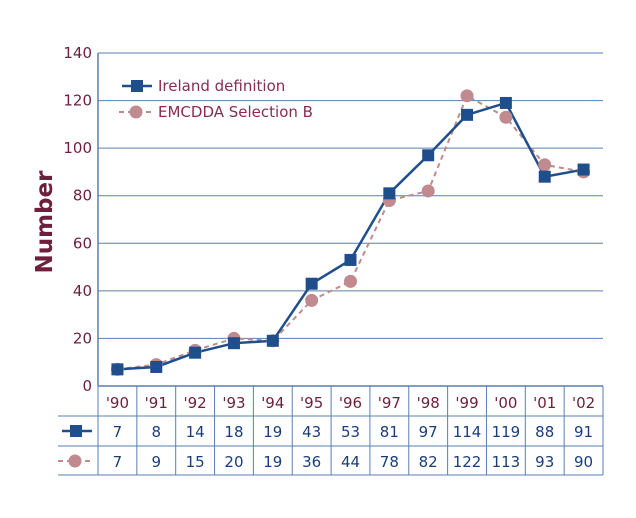 Image resolution: width=636 pixels, height=518 pixels. What do you see at coordinates (75, 461) in the screenshot?
I see `table-key-marker-emcdda` at bounding box center [75, 461].